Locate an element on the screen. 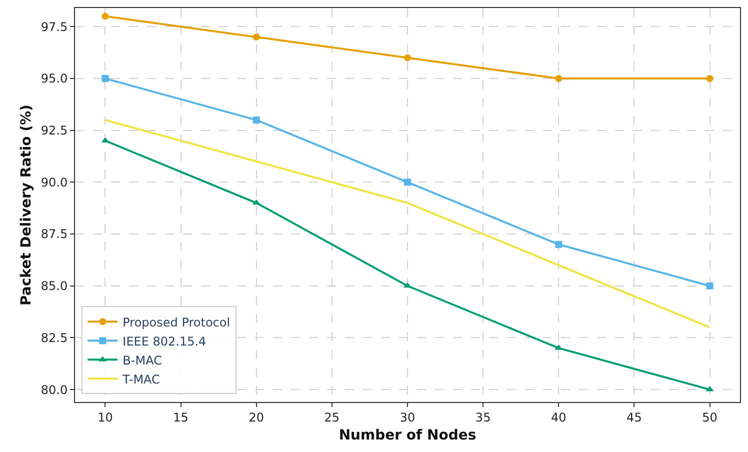 This screenshot has height=452, width=748. x-tick-label: 10 is located at coordinates (105, 417).